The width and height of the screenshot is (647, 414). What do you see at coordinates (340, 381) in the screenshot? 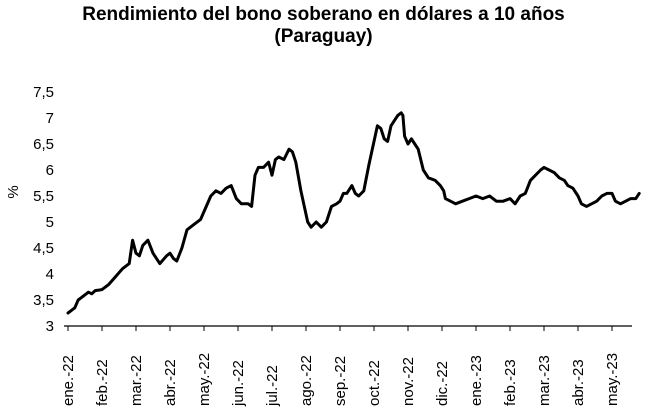
I see `x-tick-label: sep.-22` at bounding box center [340, 381].